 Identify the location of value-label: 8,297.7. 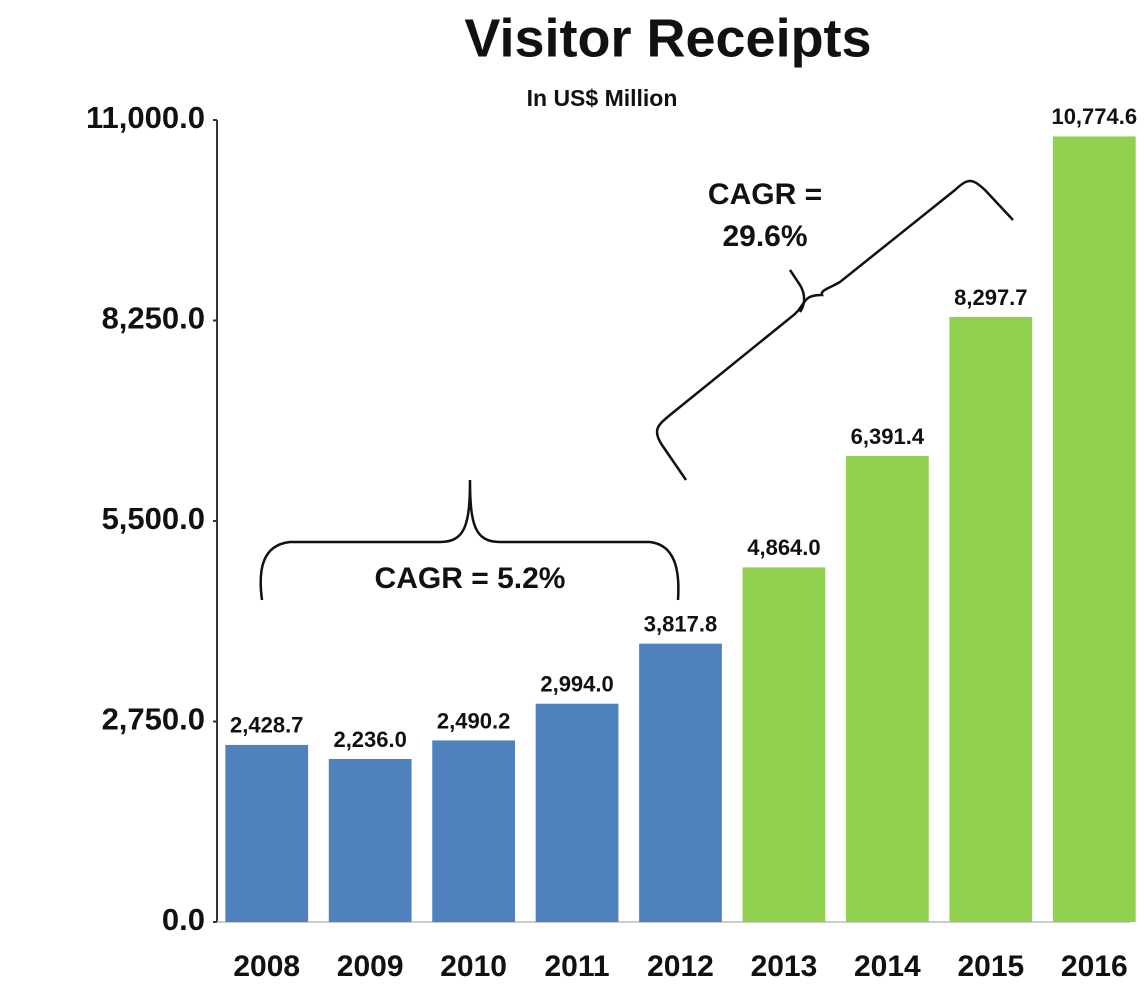
(990, 297).